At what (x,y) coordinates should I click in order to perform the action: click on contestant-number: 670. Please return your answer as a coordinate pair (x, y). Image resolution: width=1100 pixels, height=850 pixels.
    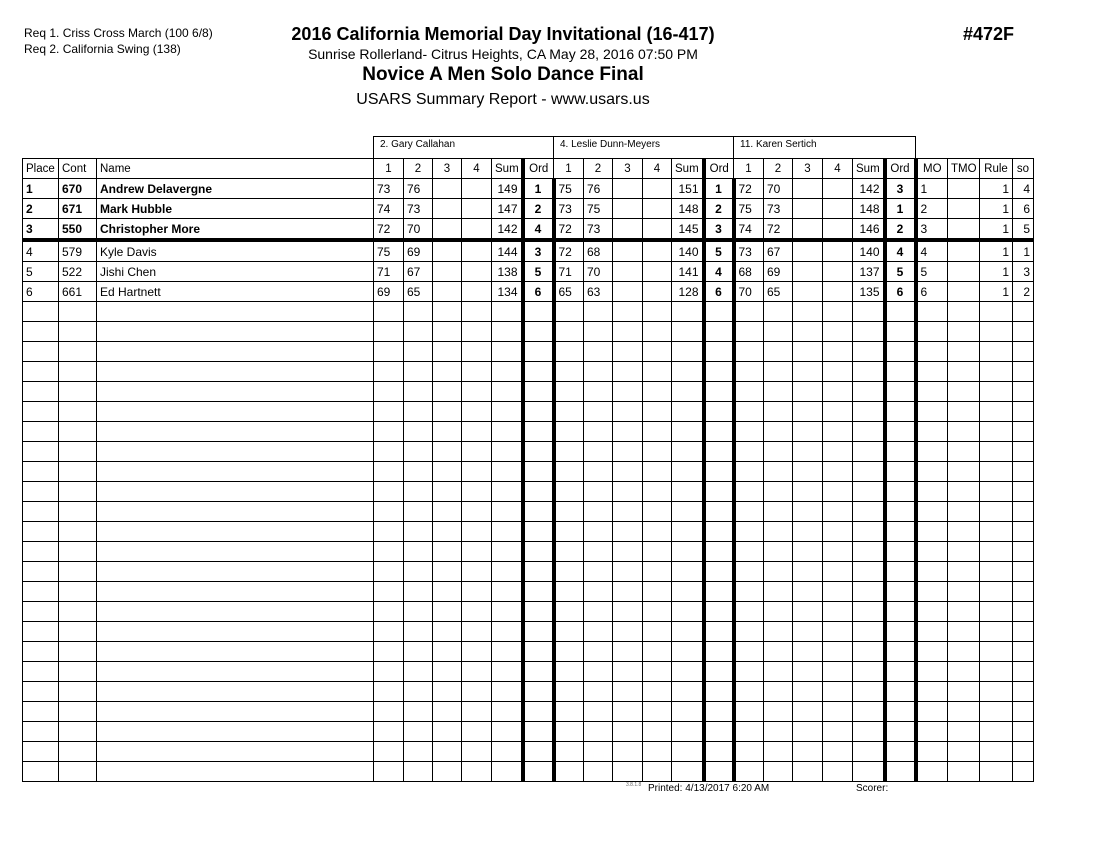
    Looking at the image, I should click on (77, 188).